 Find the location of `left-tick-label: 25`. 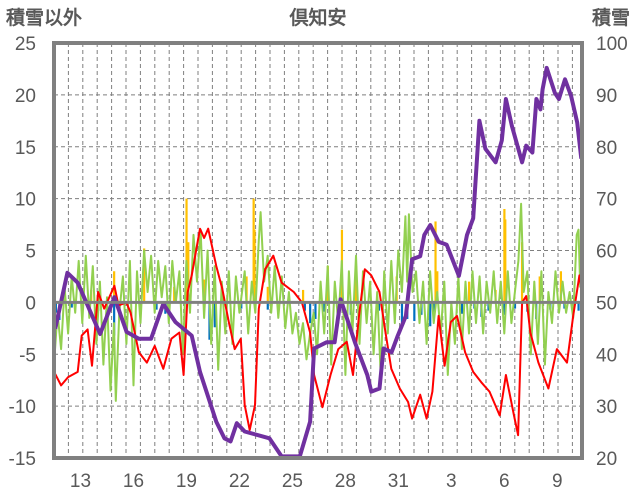

left-tick-label: 25 is located at coordinates (25, 44).